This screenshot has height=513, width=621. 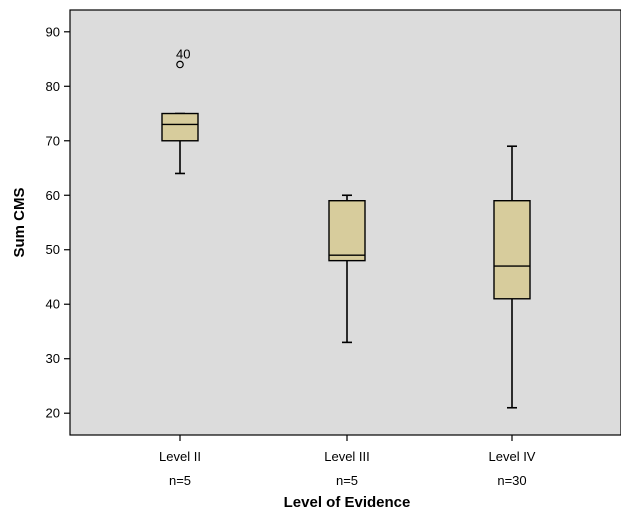 What do you see at coordinates (53, 413) in the screenshot?
I see `y-tick-label: 20` at bounding box center [53, 413].